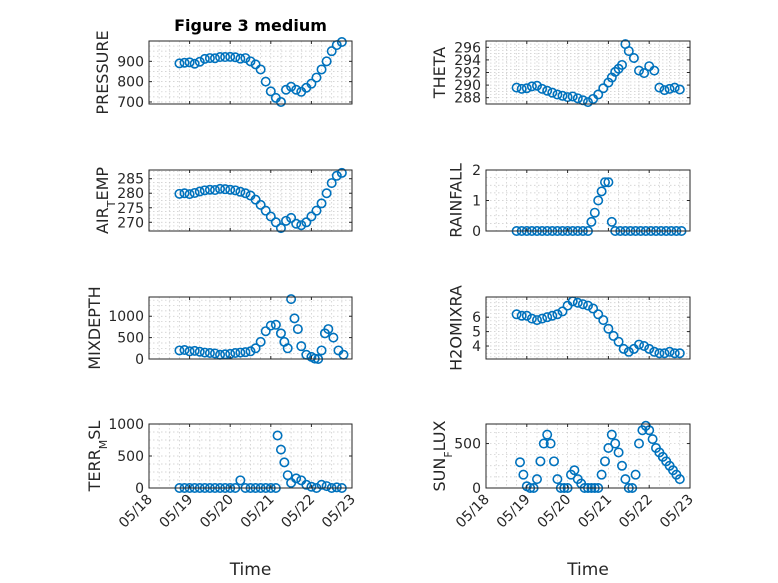 This screenshot has width=778, height=583. Describe the element at coordinates (130, 339) in the screenshot. I see `y-tick-label: 500` at that location.